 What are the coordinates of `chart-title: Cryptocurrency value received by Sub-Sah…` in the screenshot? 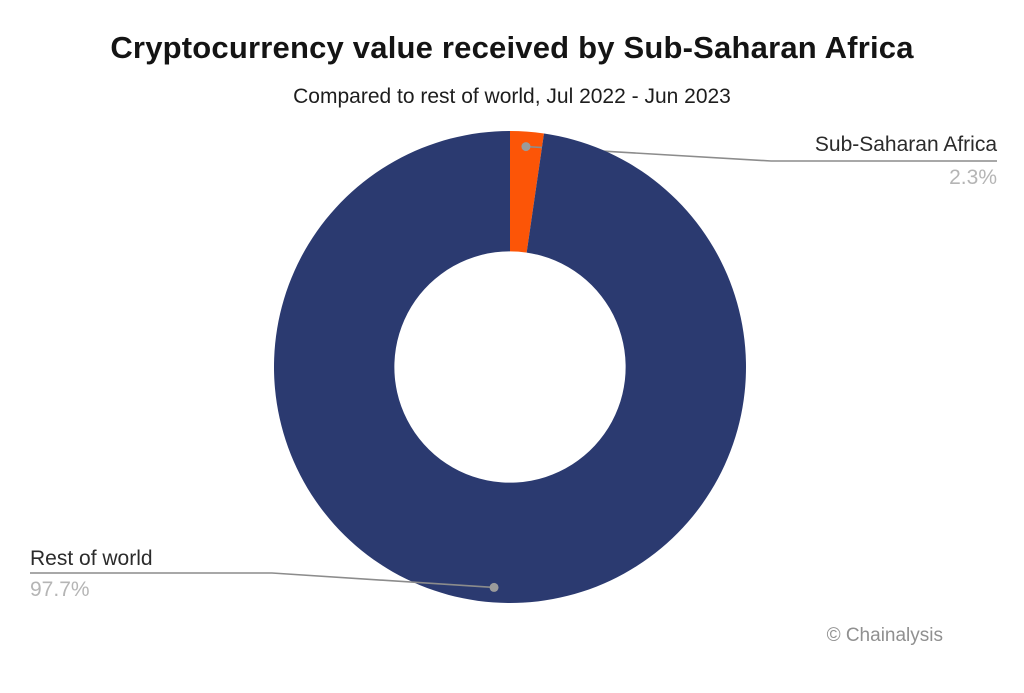 It's located at (512, 47).